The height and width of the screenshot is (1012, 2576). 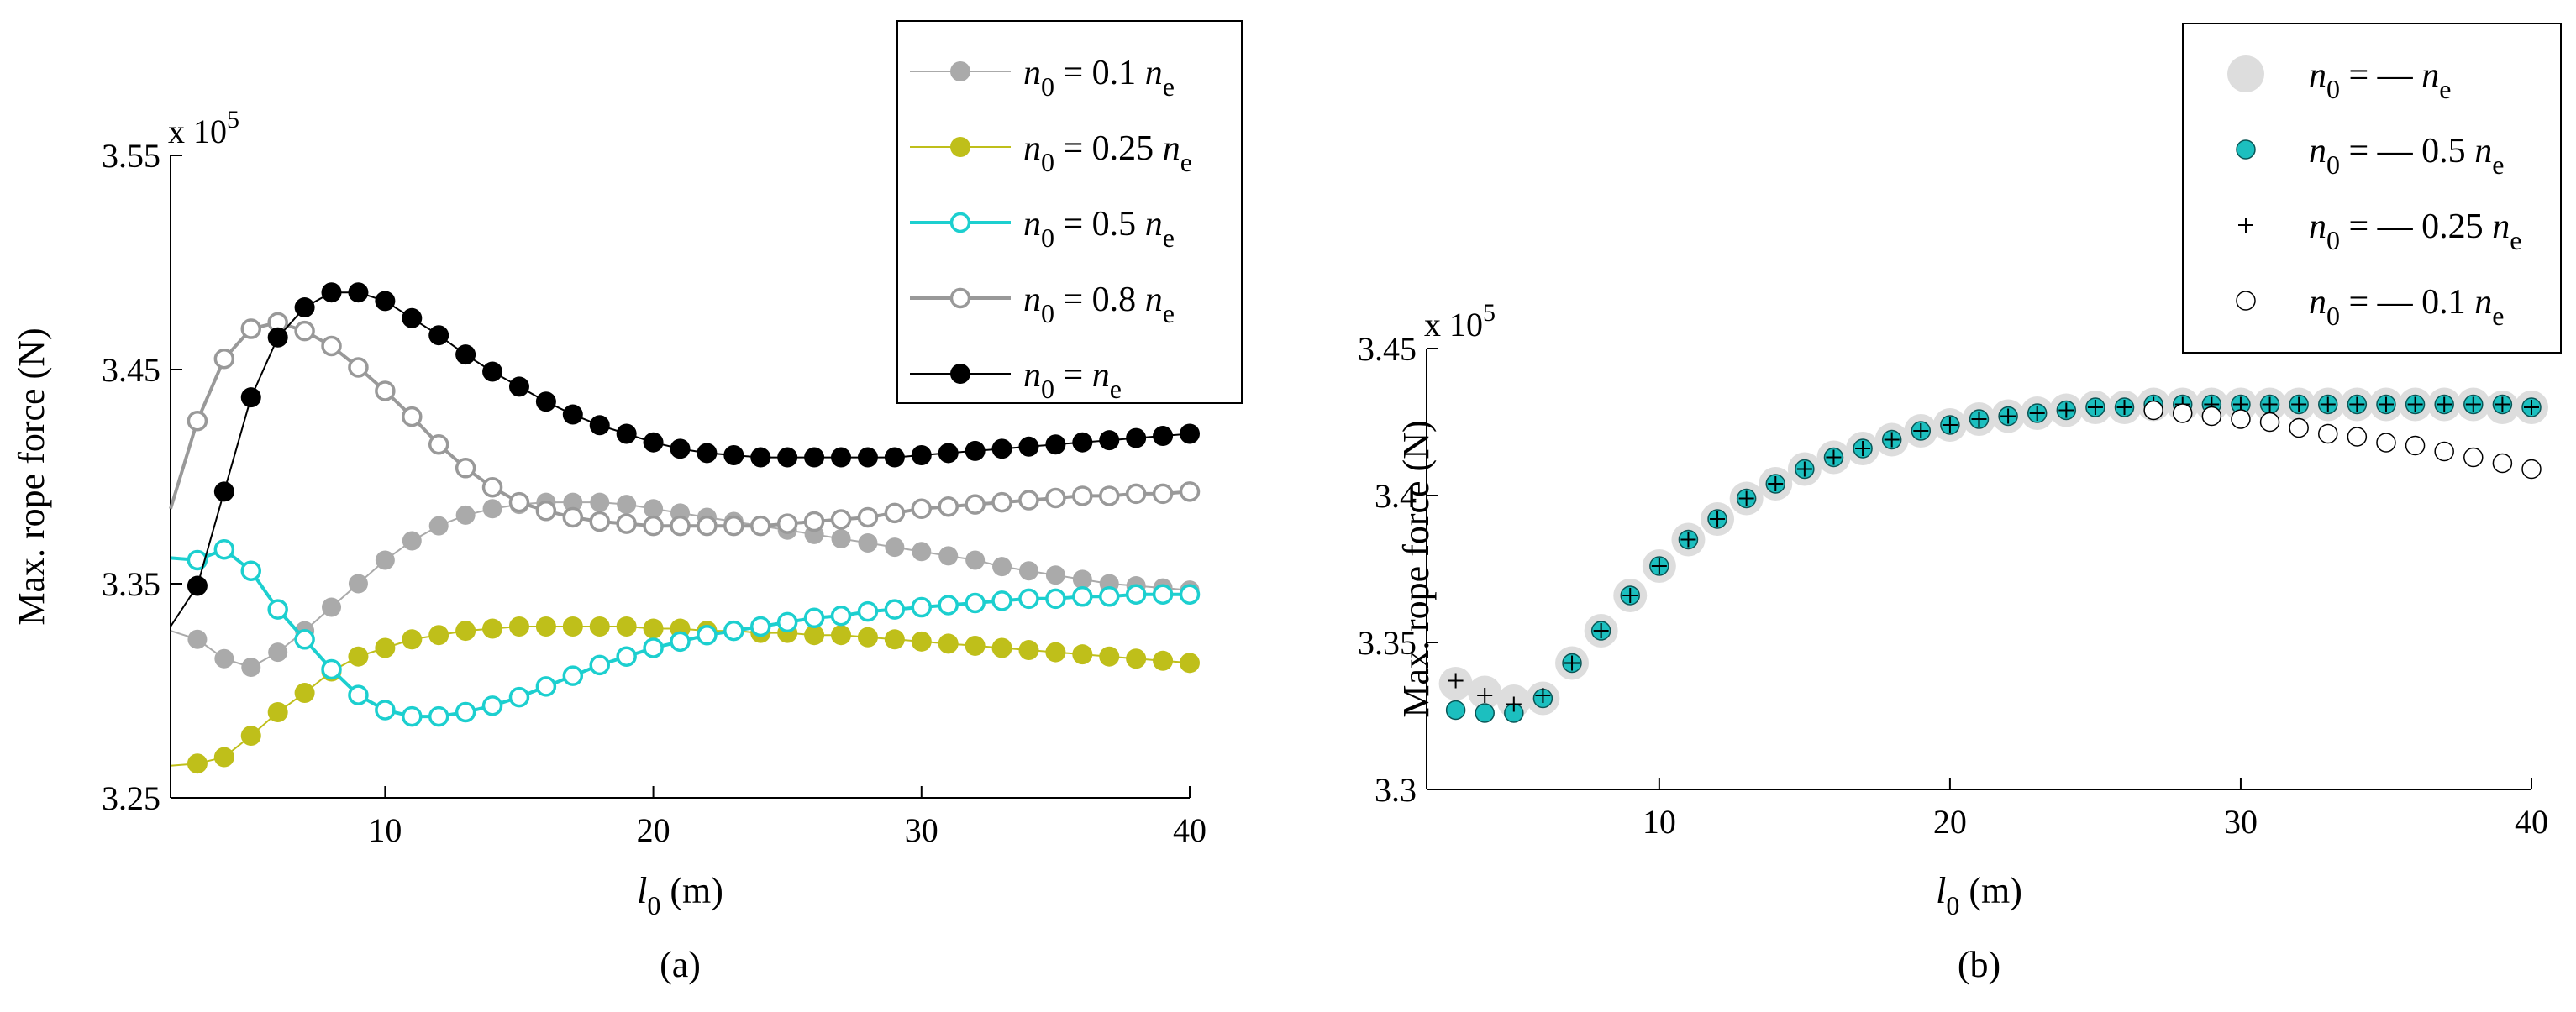 What do you see at coordinates (680, 895) in the screenshot?
I see `x-axis-label: l0 (m)` at bounding box center [680, 895].